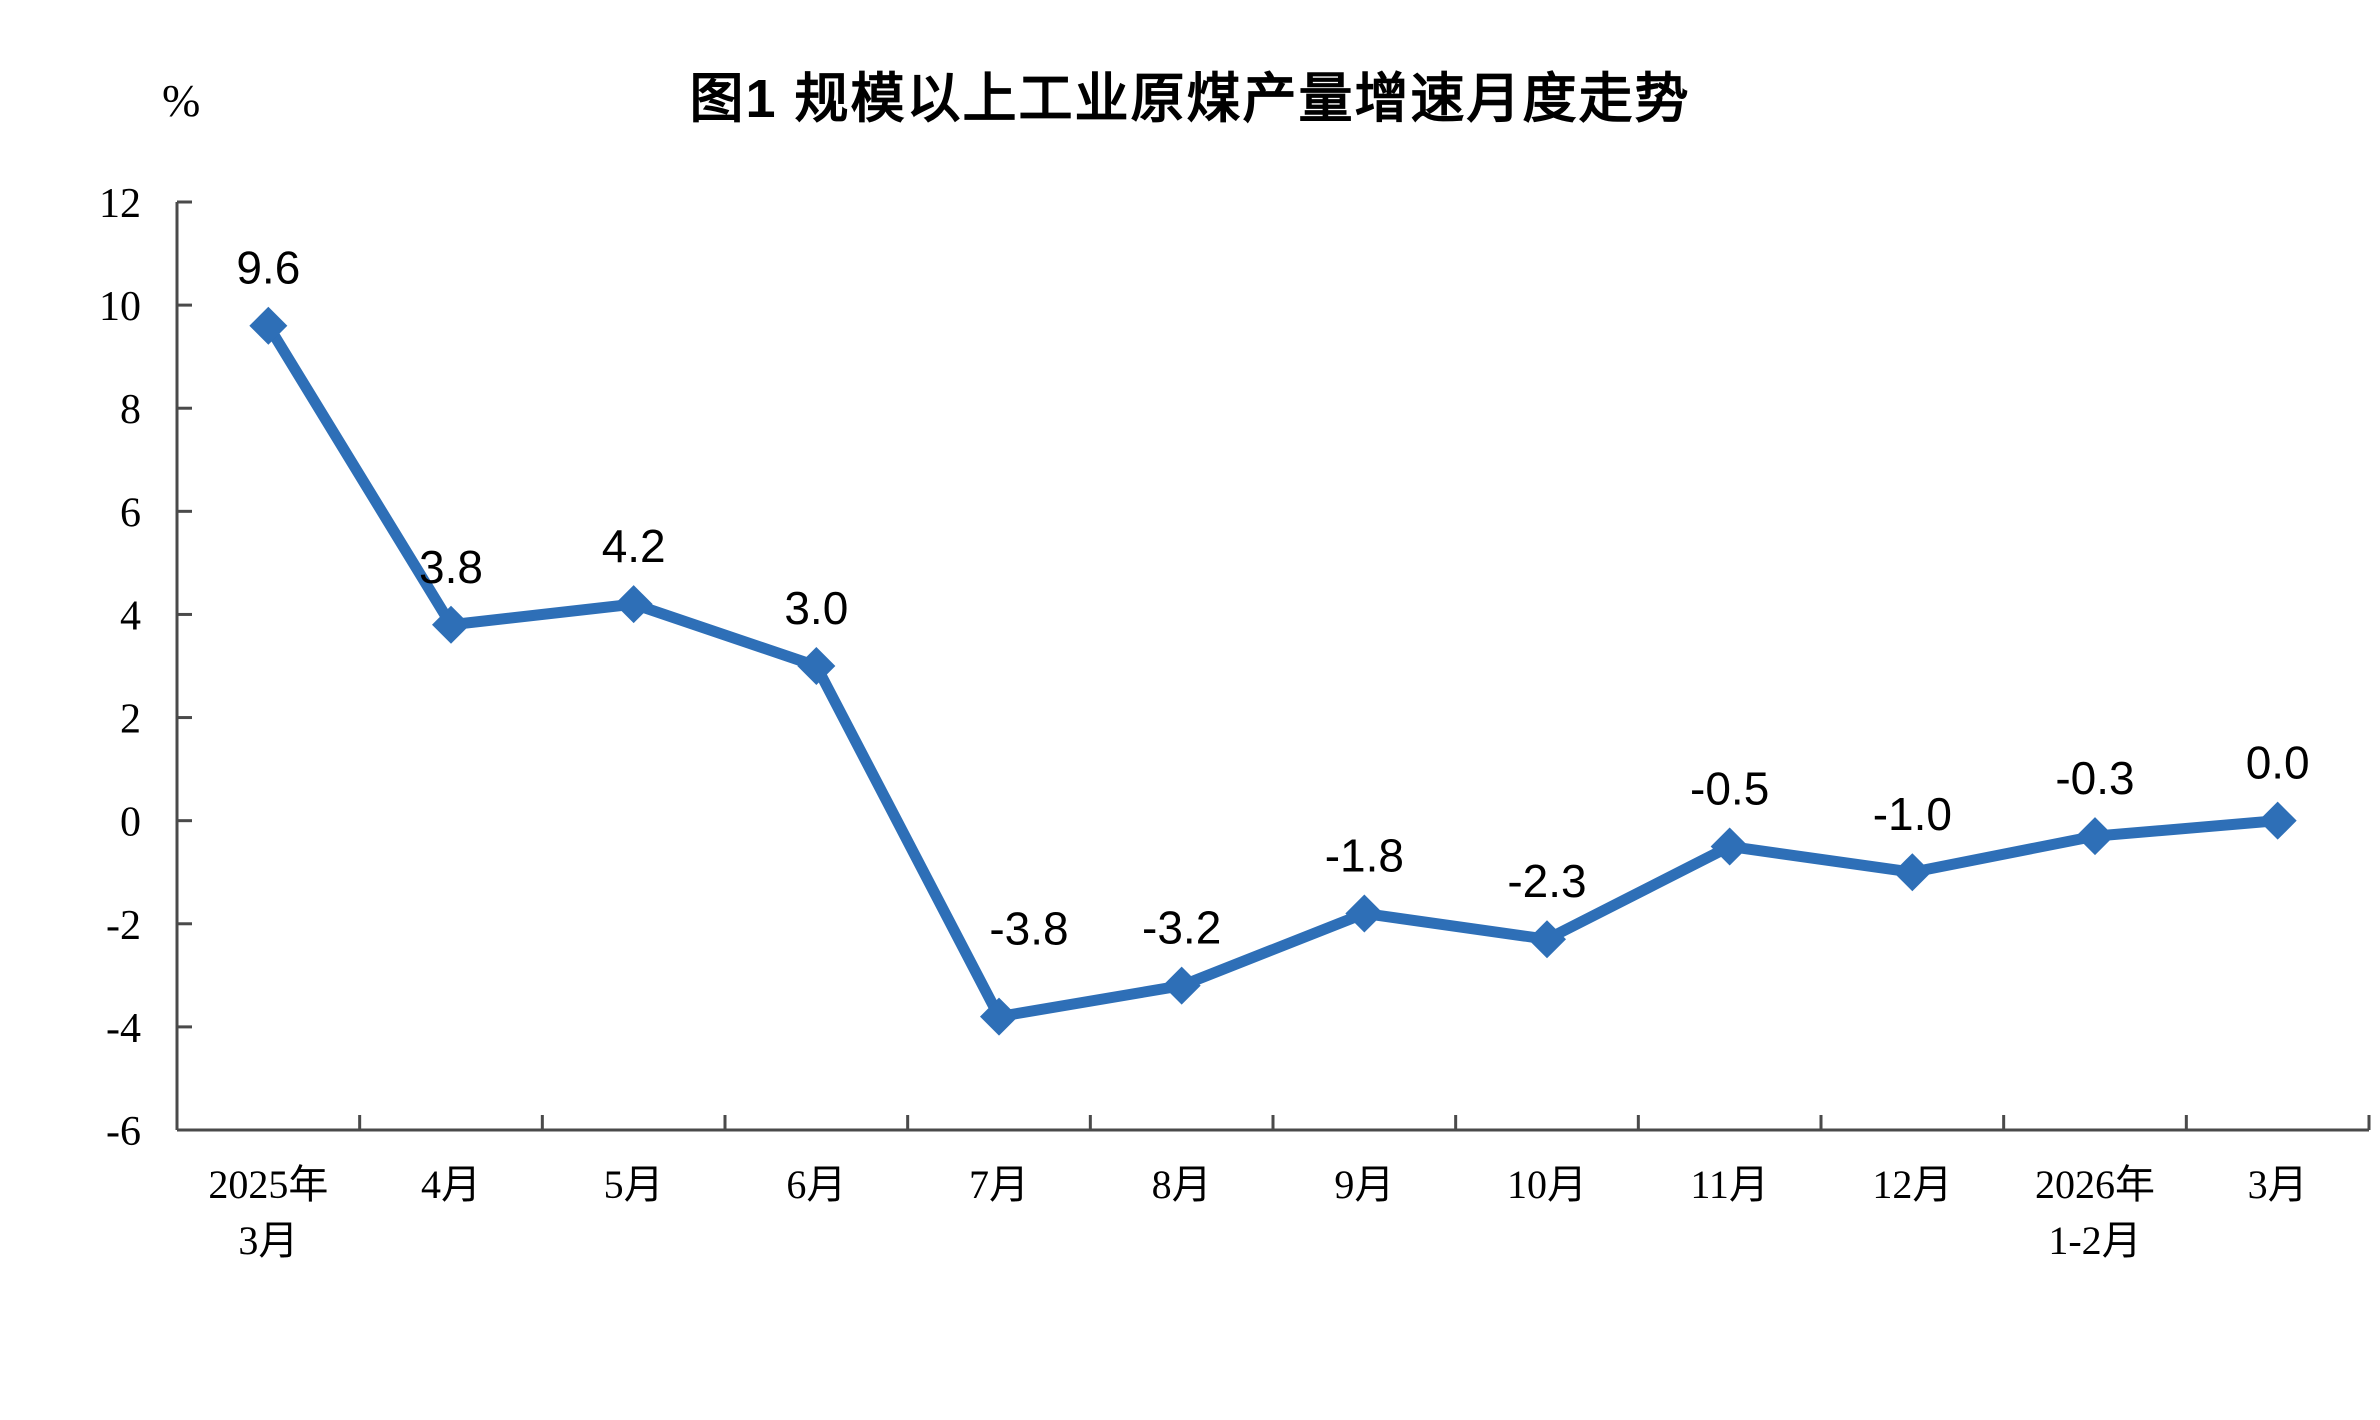 This screenshot has width=2380, height=1420. What do you see at coordinates (634, 1184) in the screenshot?
I see `x-axis-category-label: 5月` at bounding box center [634, 1184].